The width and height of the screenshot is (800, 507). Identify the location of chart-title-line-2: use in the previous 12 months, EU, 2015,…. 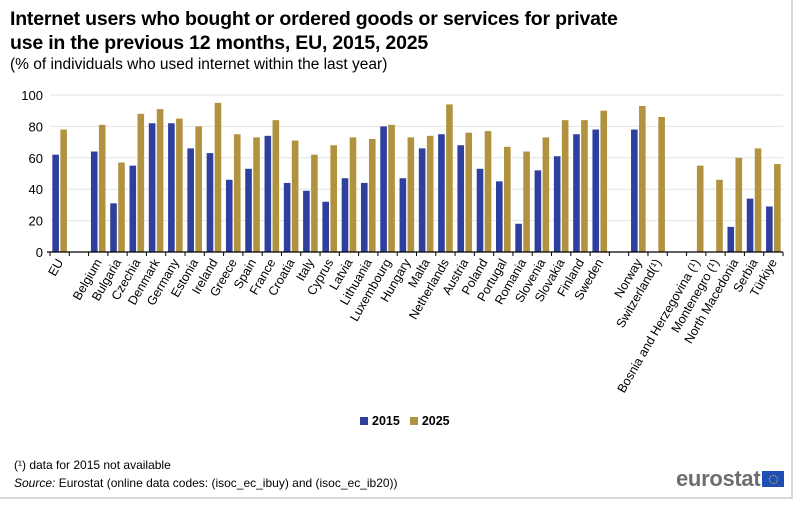
(219, 43).